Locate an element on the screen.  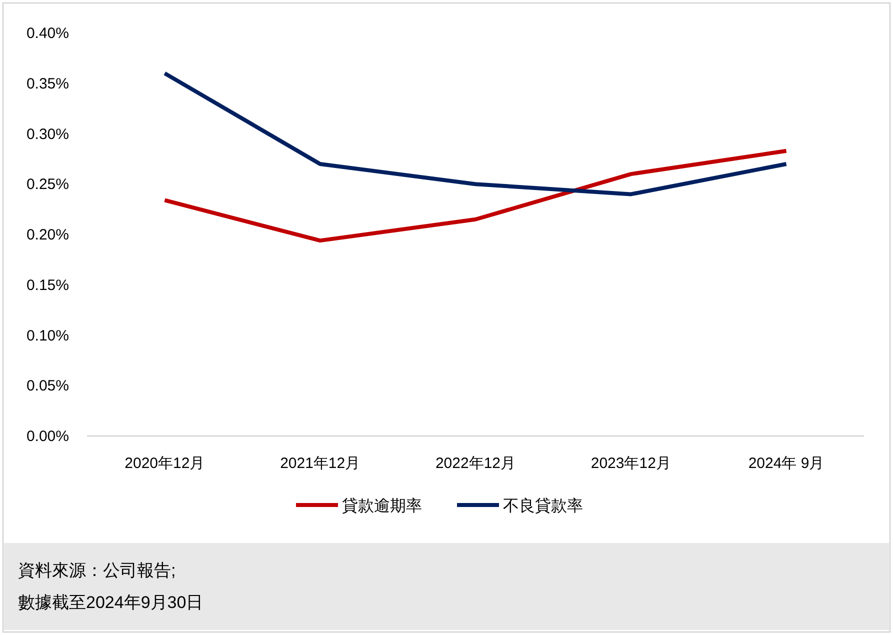
legend-label: 不良貸款率 is located at coordinates (543, 506).